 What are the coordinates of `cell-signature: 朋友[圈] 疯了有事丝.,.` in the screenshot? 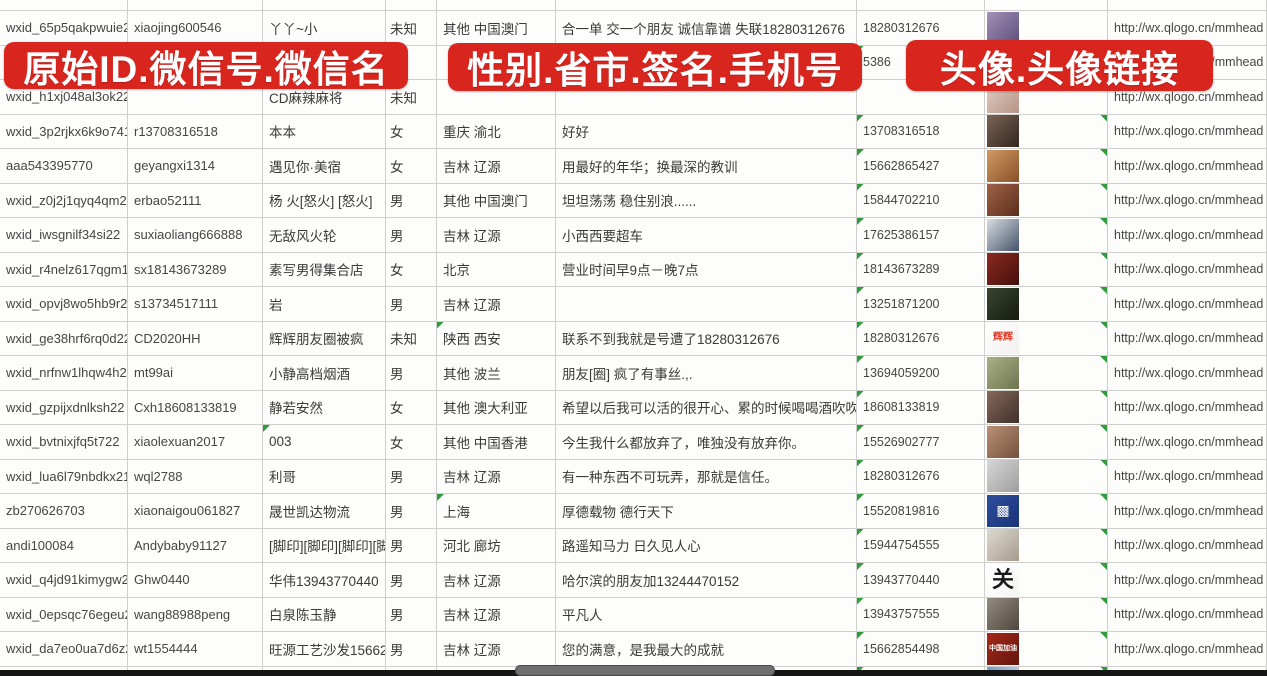 It's located at (706, 373).